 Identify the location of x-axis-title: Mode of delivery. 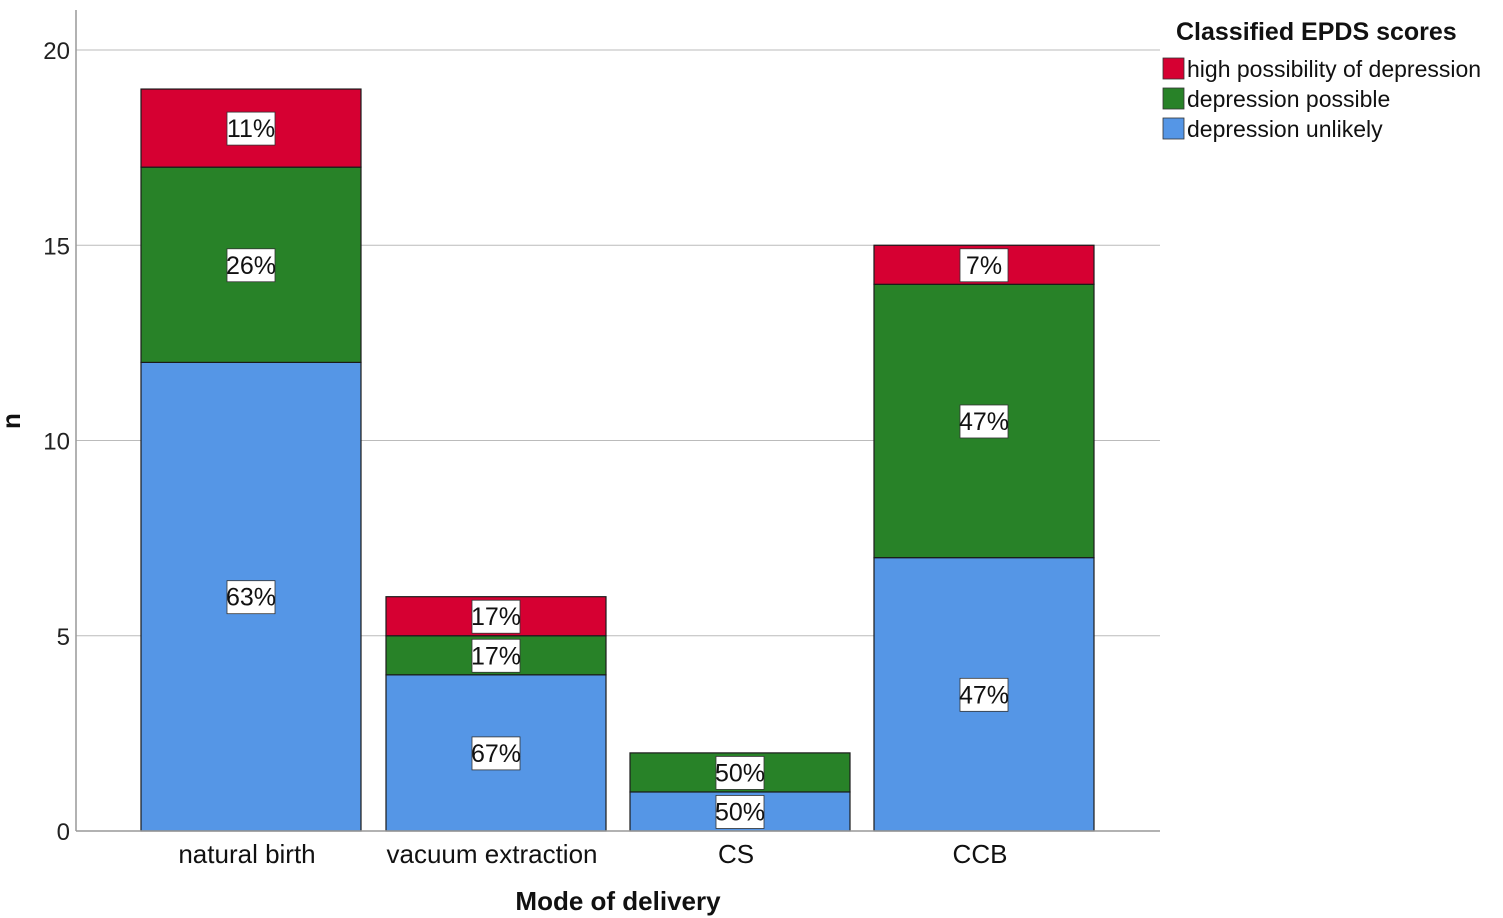
(618, 901).